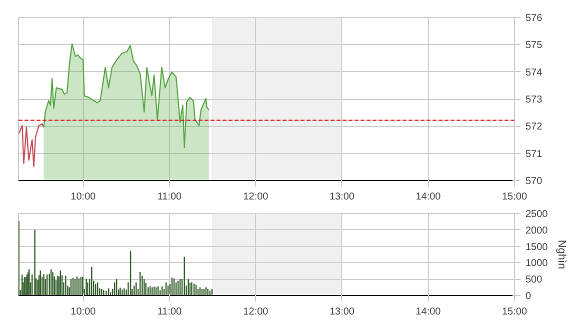  Describe the element at coordinates (534, 181) in the screenshot. I see `y-tick-label: 570` at that location.